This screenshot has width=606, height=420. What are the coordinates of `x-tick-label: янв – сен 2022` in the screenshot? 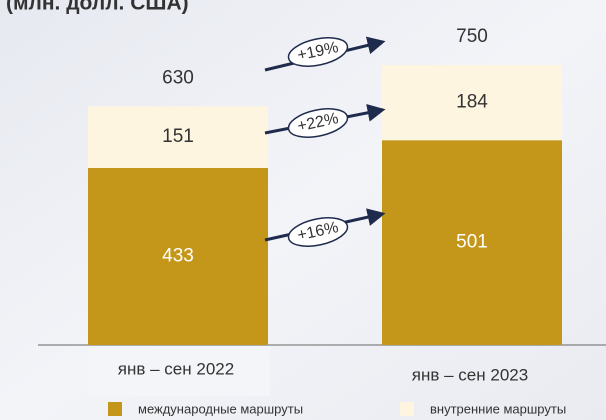 It's located at (176, 368).